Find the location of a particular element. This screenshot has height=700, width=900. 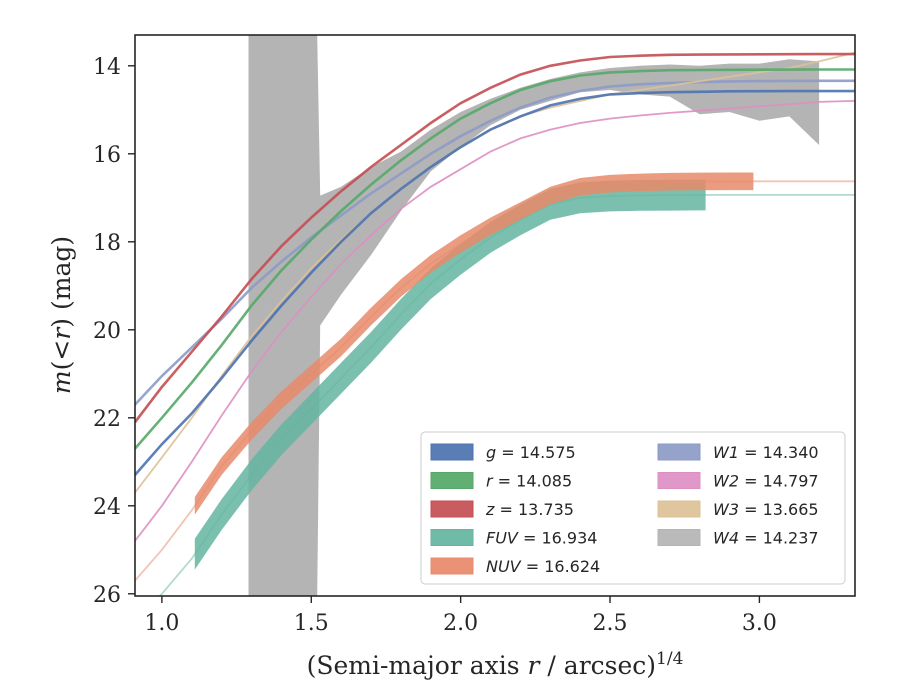

legend-label-w1: W1 = 14.340 is located at coordinates (766, 452).